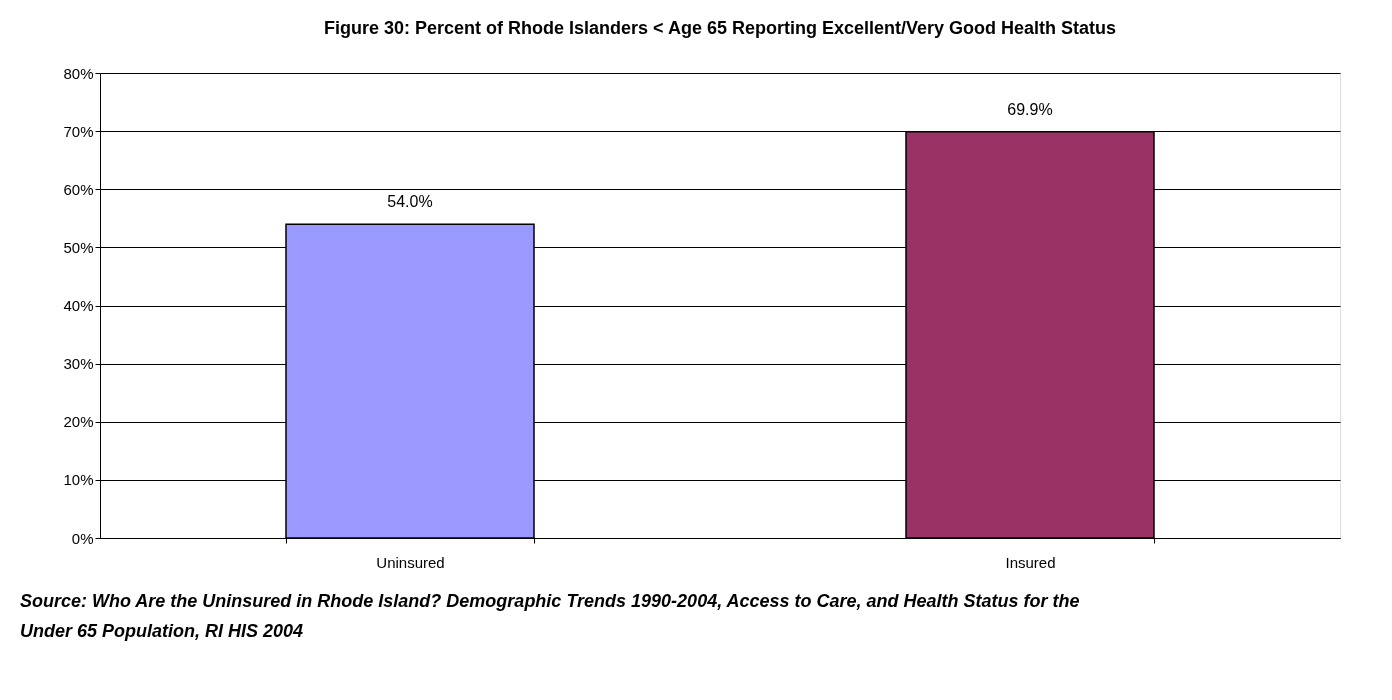 The width and height of the screenshot is (1392, 700). What do you see at coordinates (78, 73) in the screenshot?
I see `y-tick-label: 80%` at bounding box center [78, 73].